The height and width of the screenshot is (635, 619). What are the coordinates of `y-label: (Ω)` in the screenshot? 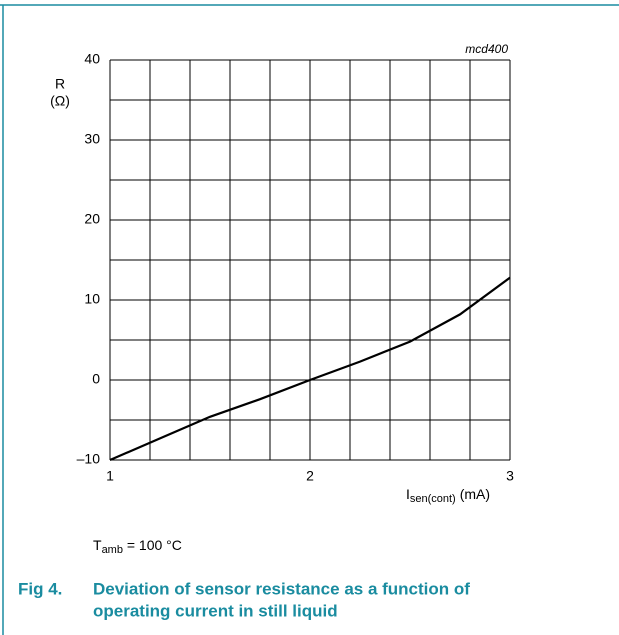 It's located at (60, 101).